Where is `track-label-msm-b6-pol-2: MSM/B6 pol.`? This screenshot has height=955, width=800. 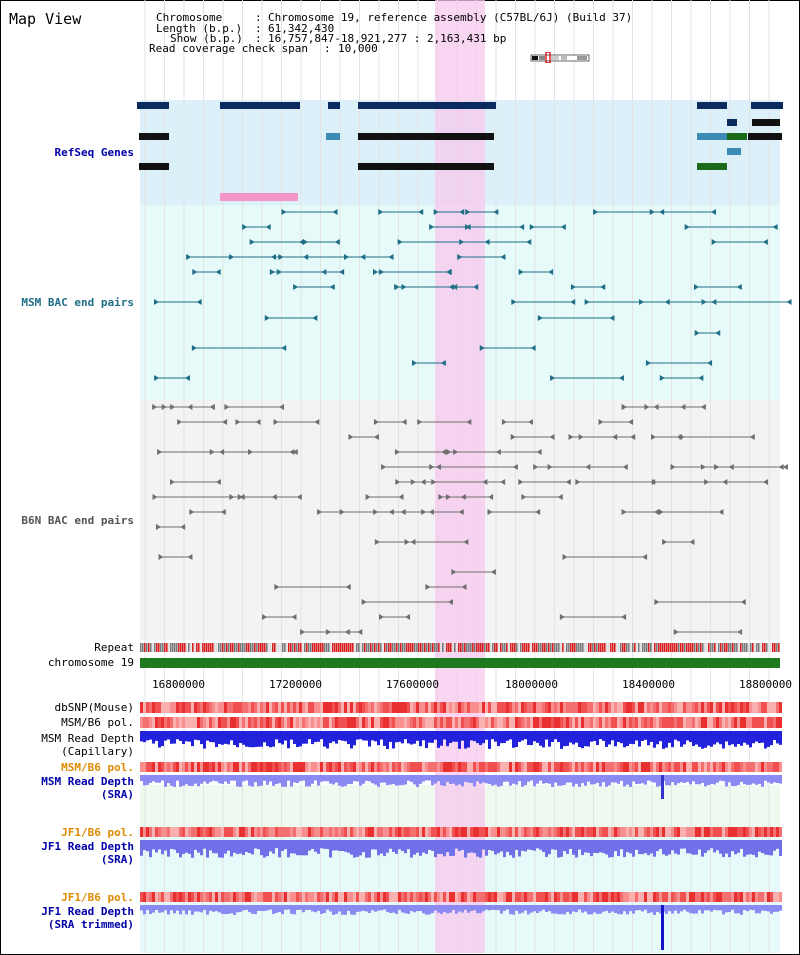
track-label-msm-b6-pol-2: MSM/B6 pol. is located at coordinates (97, 767).